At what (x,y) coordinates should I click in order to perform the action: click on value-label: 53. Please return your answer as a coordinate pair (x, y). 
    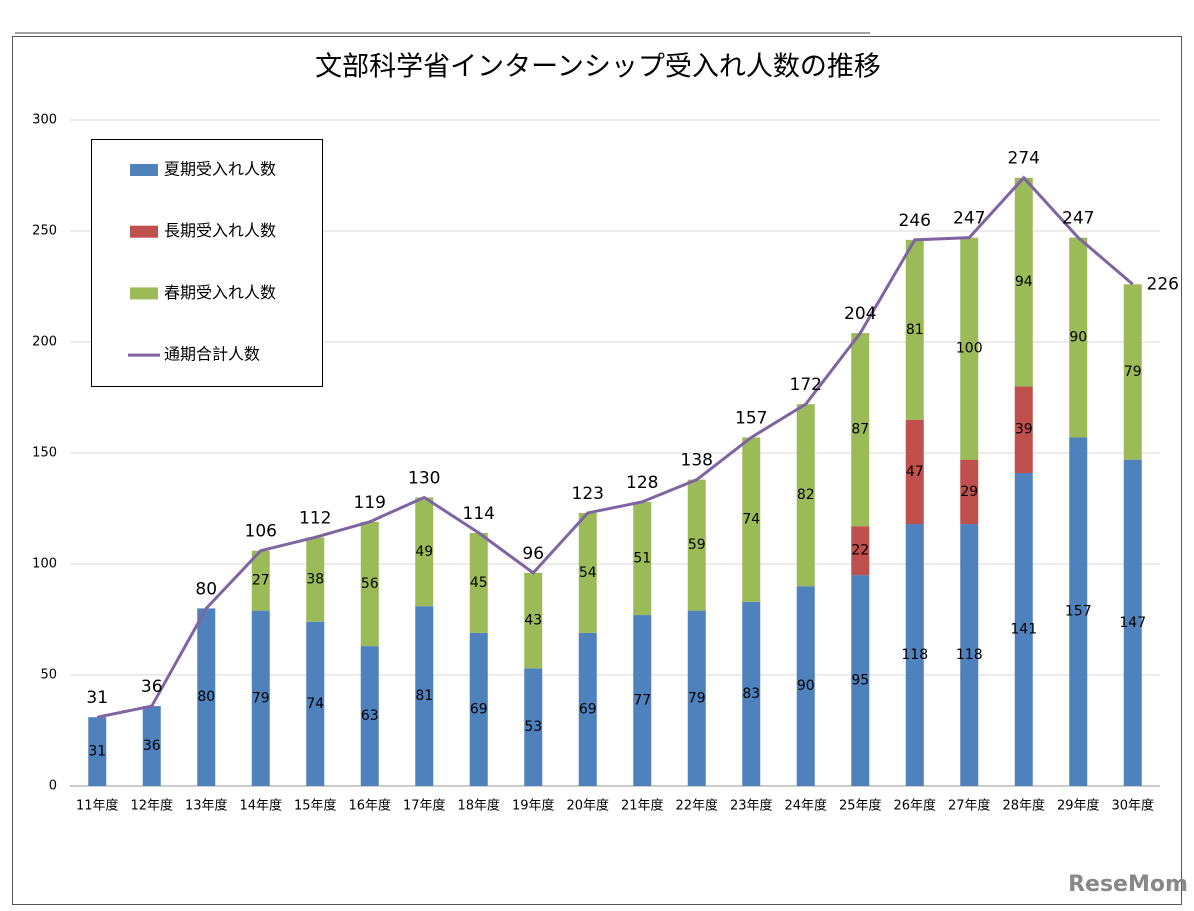
    Looking at the image, I should click on (533, 727).